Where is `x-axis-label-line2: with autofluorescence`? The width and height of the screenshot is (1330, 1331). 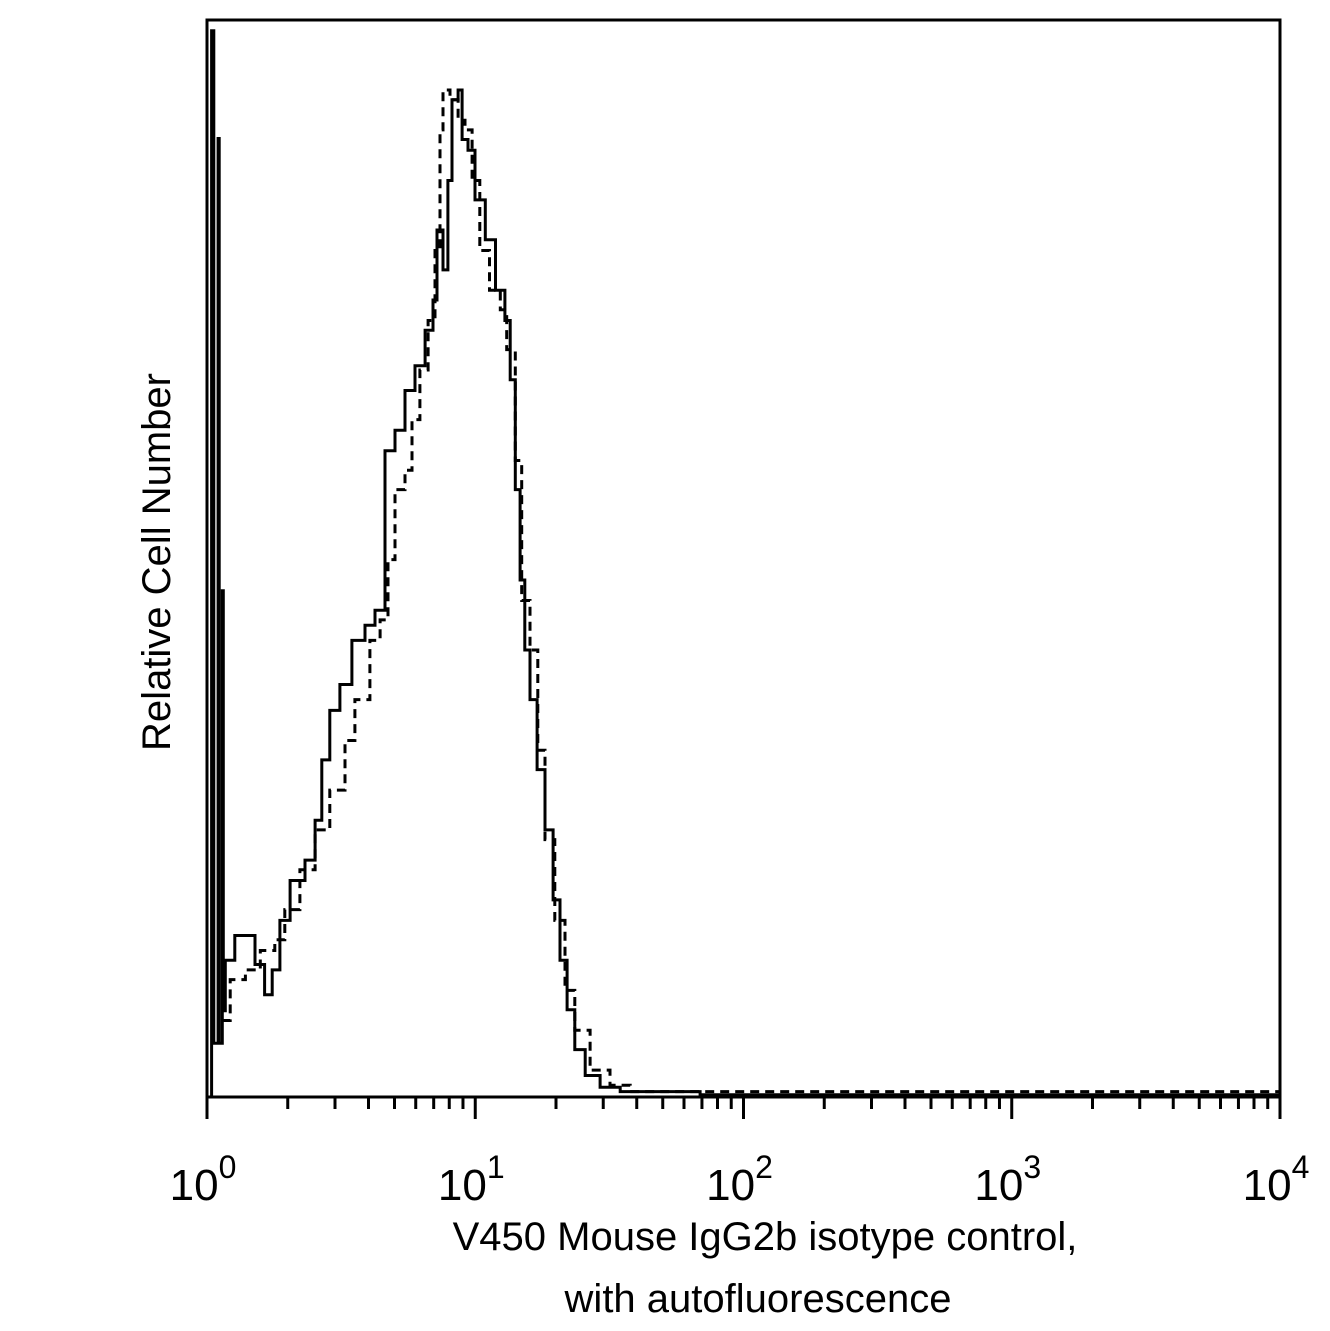
x-axis-label-line2: with autofluorescence is located at coordinates (758, 1299).